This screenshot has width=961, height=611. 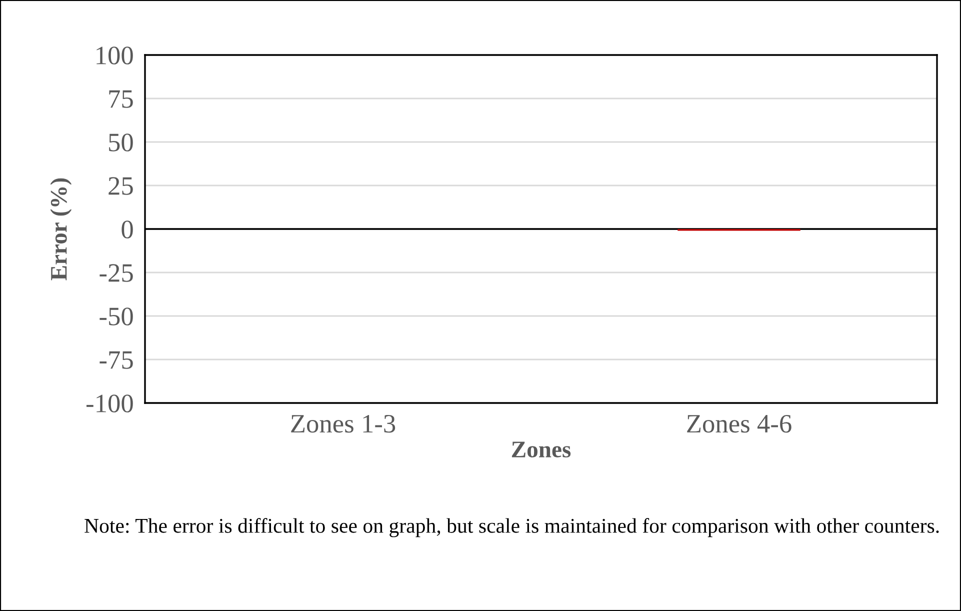 I want to click on y-tick-label: 75, so click(x=121, y=99).